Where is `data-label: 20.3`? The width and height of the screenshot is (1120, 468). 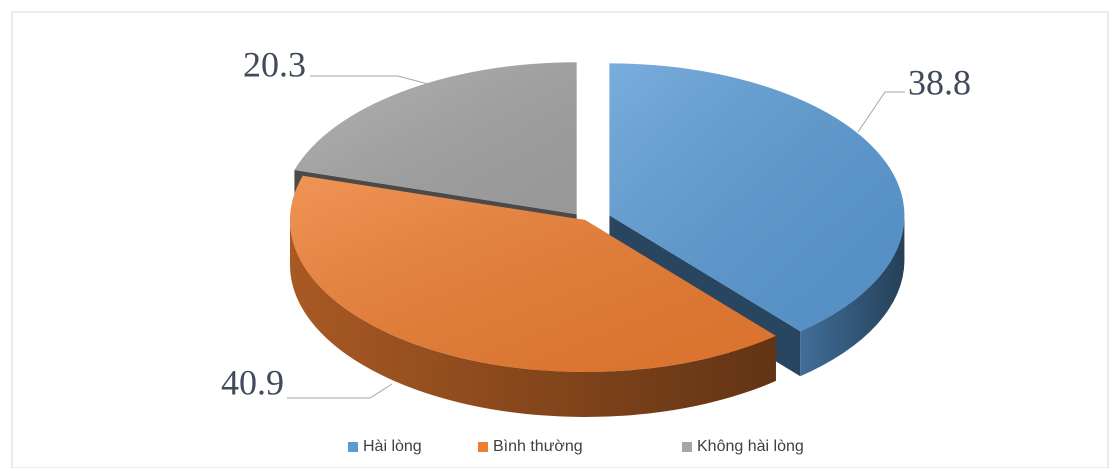
data-label: 20.3 is located at coordinates (274, 64).